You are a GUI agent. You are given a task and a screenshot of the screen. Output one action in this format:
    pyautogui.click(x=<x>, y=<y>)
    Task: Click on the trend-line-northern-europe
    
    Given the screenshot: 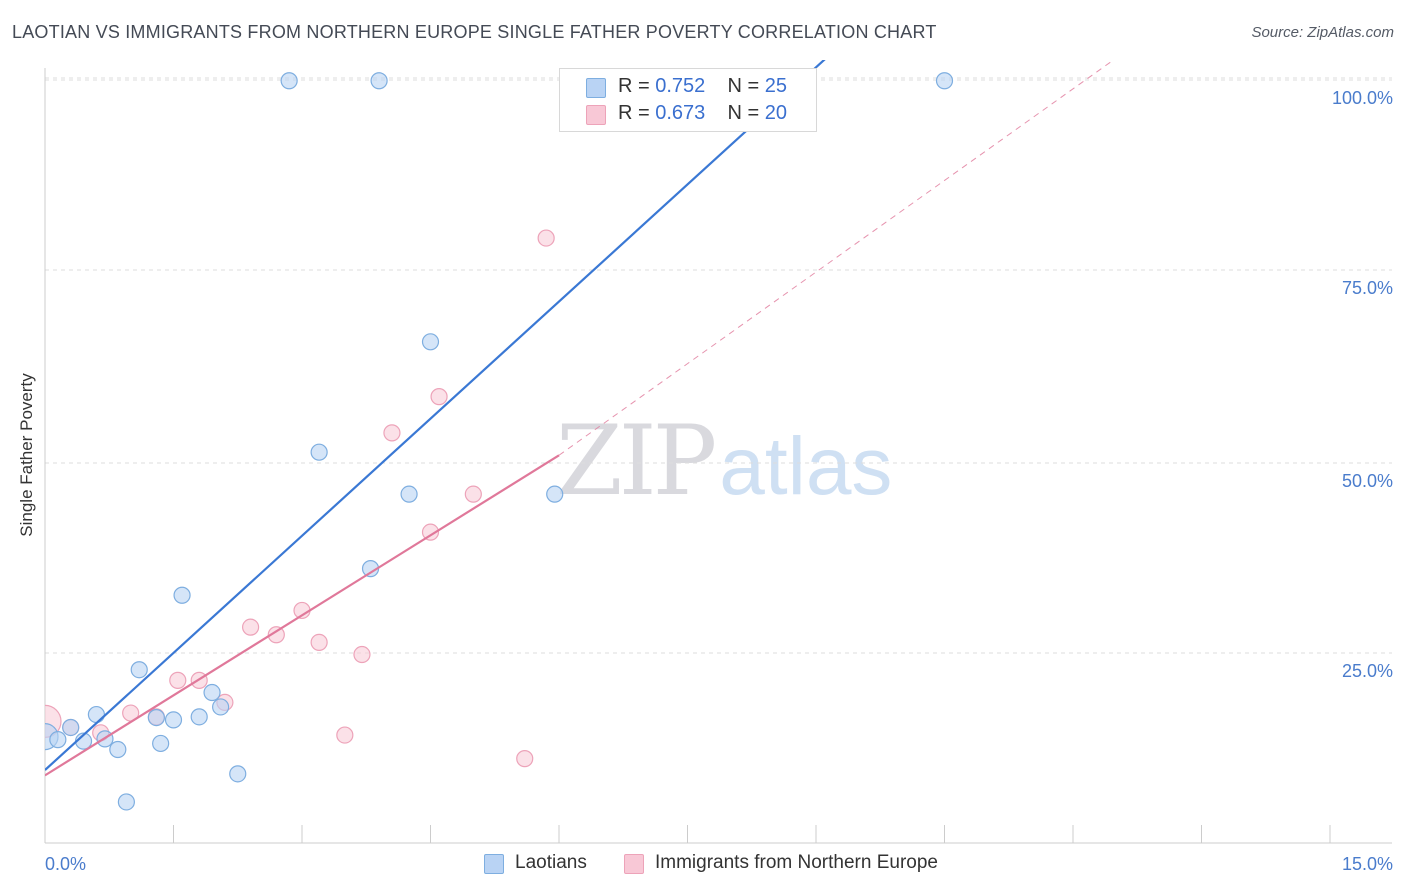 What is the action you would take?
    pyautogui.click(x=302, y=615)
    